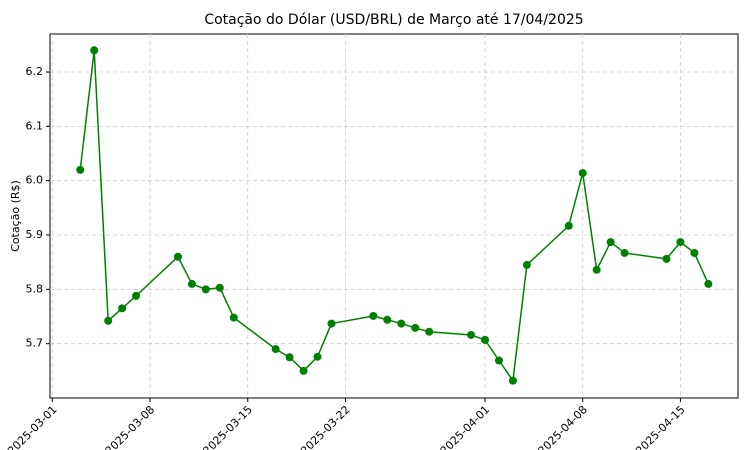 Image resolution: width=750 pixels, height=450 pixels. I want to click on x-tick-label: 2025-04-08, so click(563, 426).